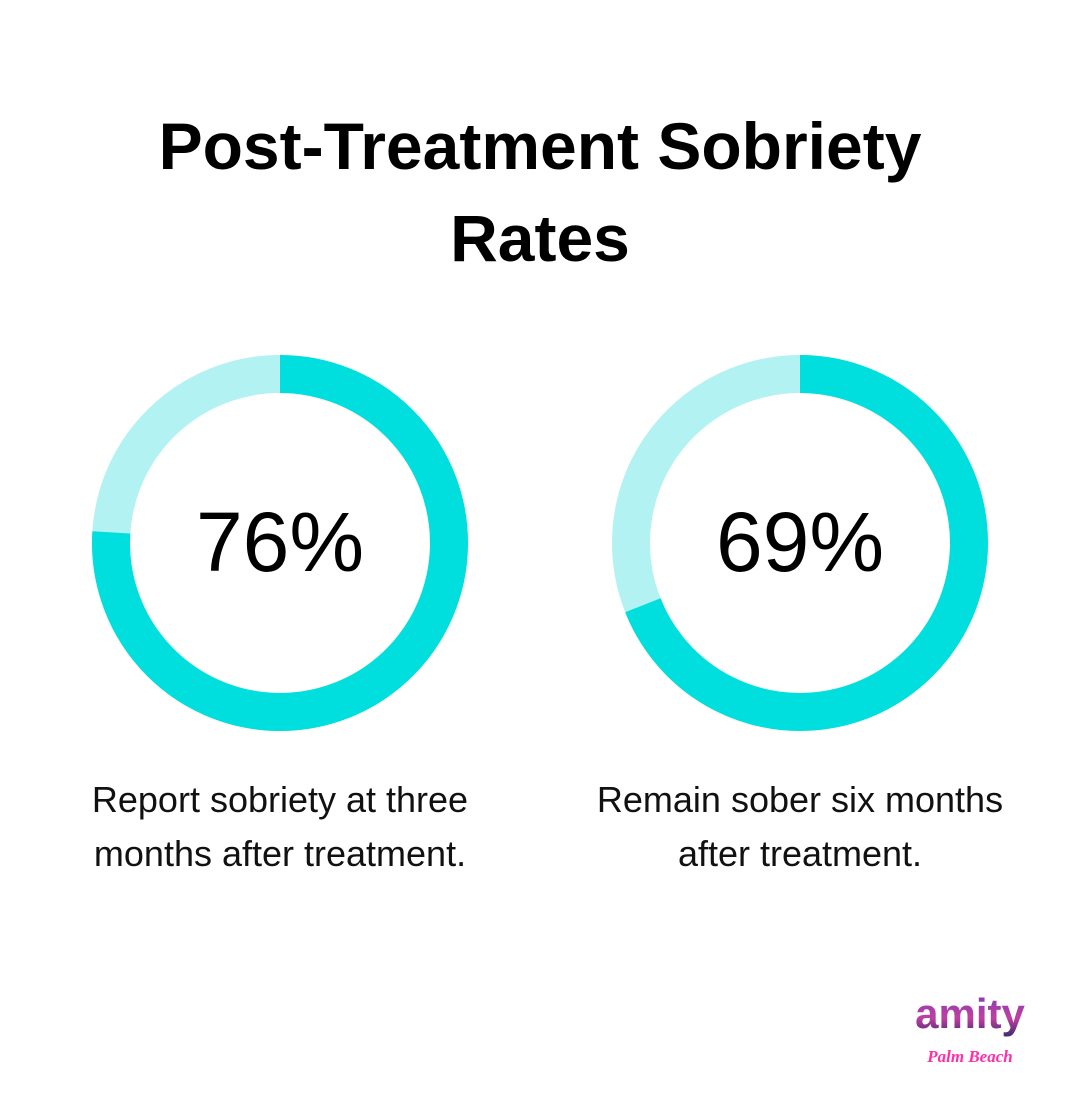 The height and width of the screenshot is (1110, 1080). Describe the element at coordinates (800, 799) in the screenshot. I see `caption-line: Remain sober six months` at that location.